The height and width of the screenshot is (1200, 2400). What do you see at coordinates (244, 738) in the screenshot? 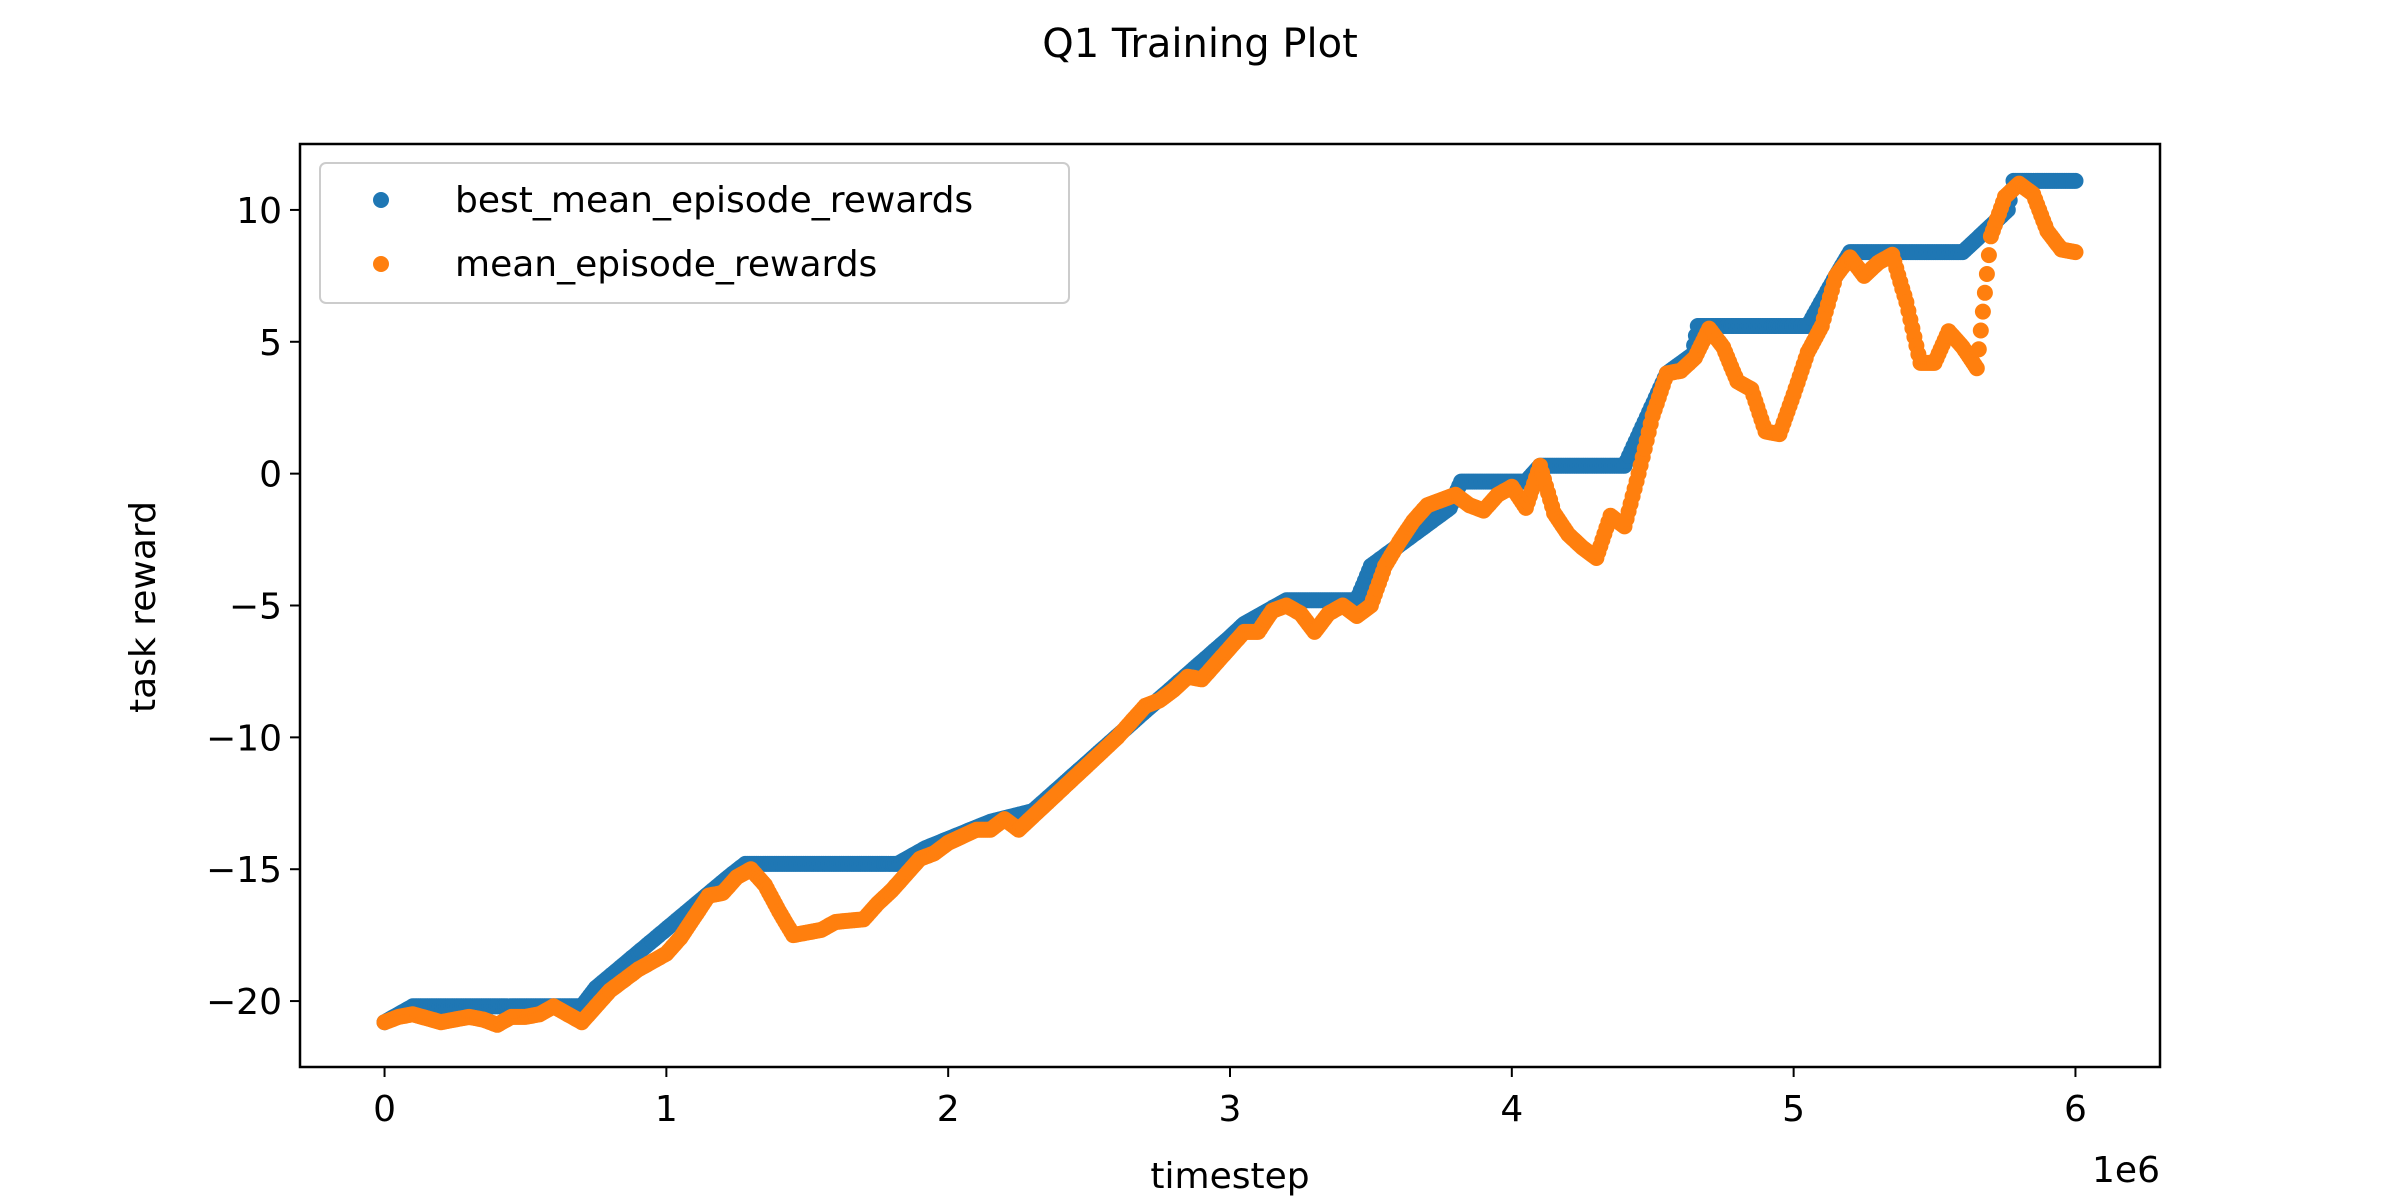
I see `y-tick-label: −10` at bounding box center [244, 738].